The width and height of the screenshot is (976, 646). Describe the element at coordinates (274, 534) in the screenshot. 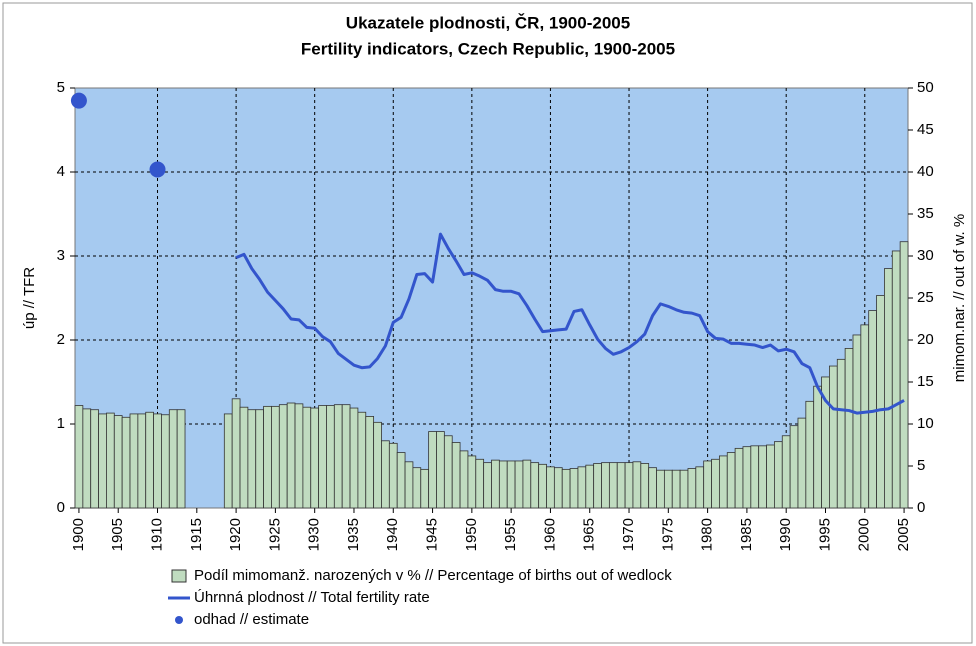

I see `x-tick-label: 1925` at that location.